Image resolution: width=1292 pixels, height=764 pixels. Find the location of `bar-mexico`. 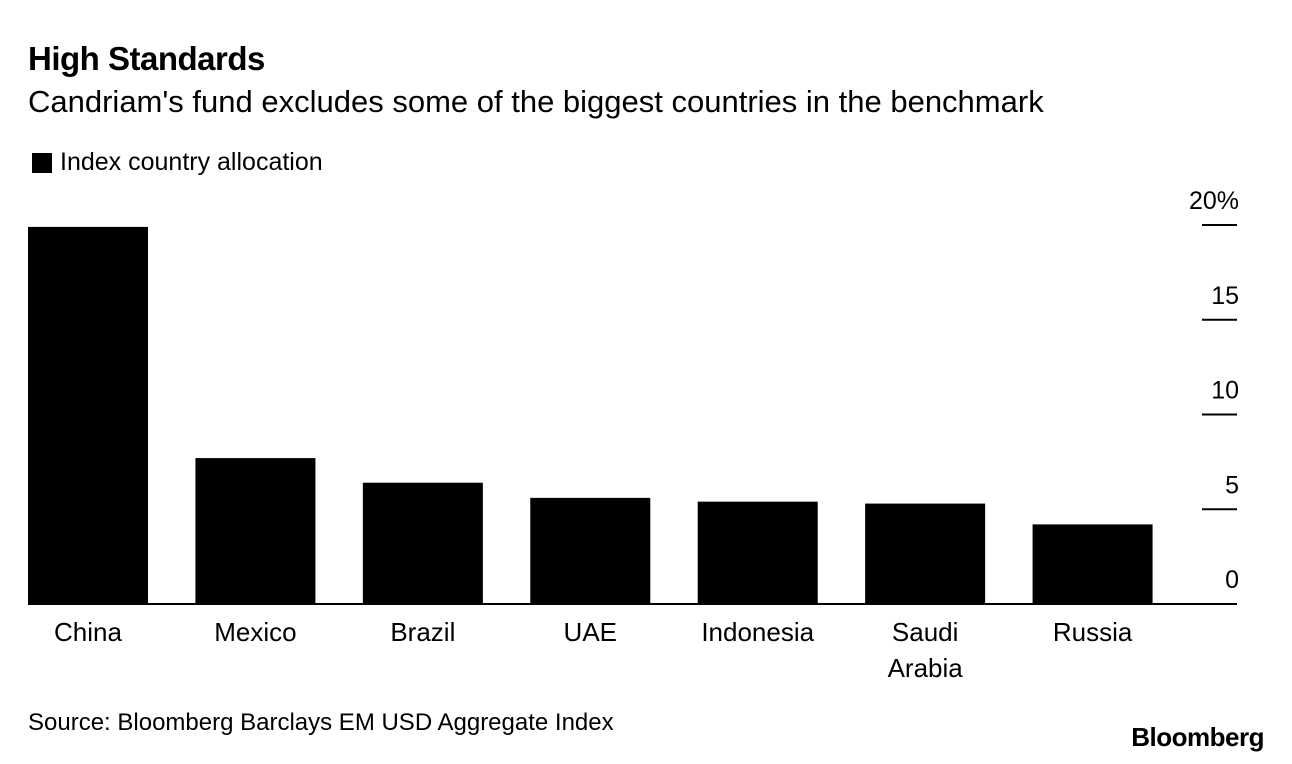

bar-mexico is located at coordinates (255, 531).